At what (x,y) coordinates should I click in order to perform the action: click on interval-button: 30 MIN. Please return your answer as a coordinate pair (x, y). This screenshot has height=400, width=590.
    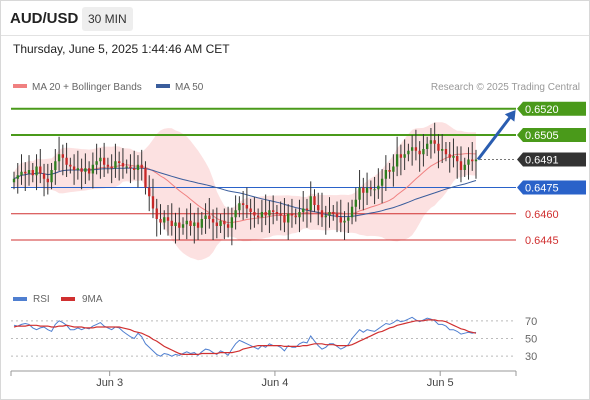
    Looking at the image, I should click on (107, 19).